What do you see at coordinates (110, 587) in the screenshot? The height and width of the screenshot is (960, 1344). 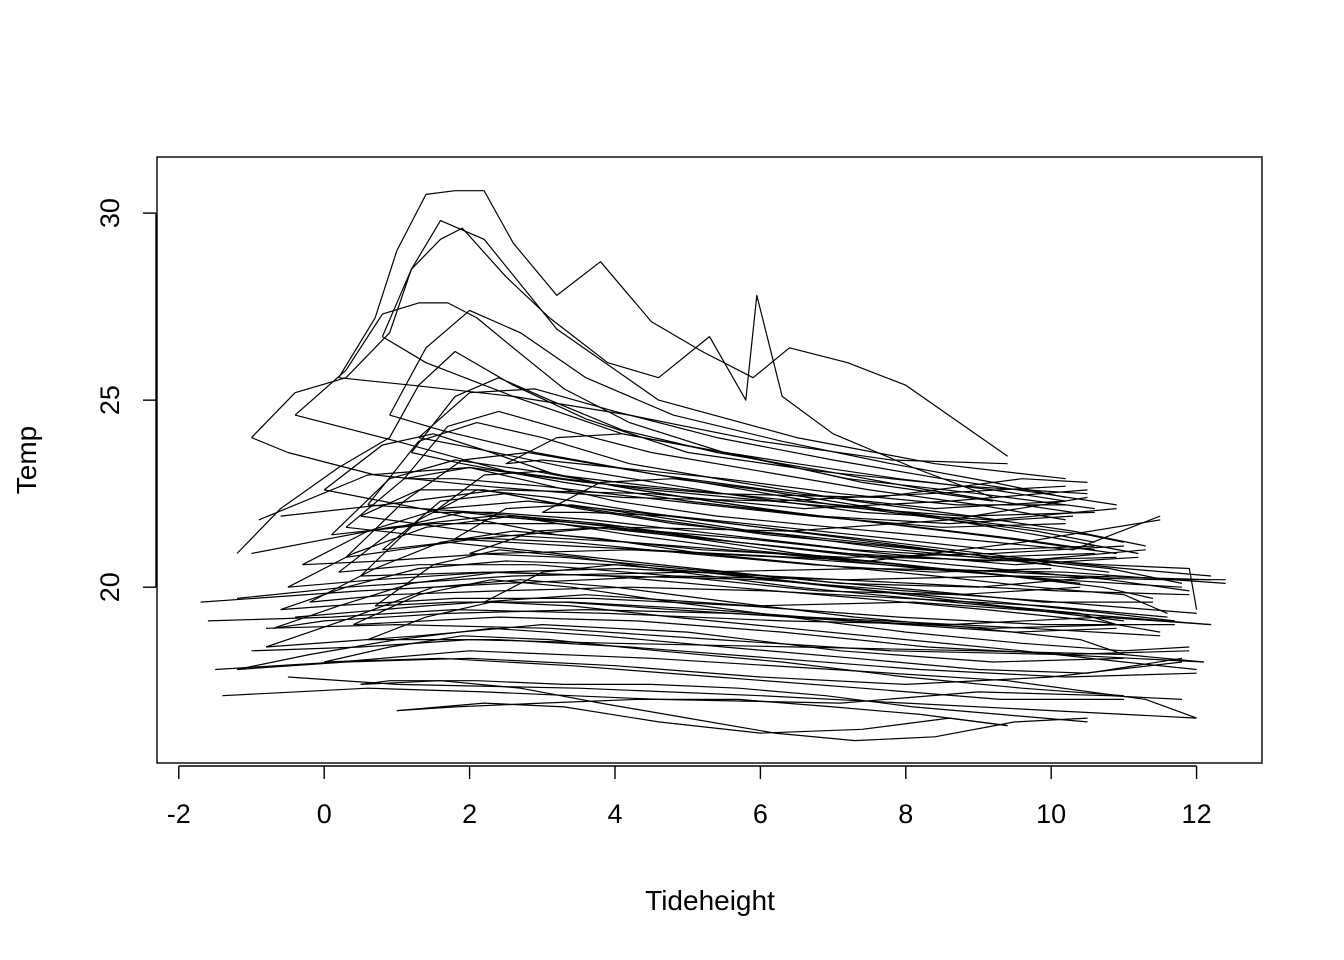 I see `y-tick-label: 20` at bounding box center [110, 587].